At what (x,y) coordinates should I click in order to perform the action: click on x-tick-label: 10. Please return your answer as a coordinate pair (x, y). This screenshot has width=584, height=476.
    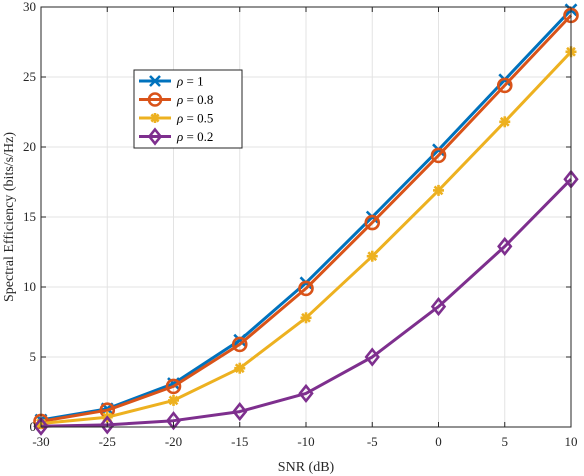
    Looking at the image, I should click on (571, 441).